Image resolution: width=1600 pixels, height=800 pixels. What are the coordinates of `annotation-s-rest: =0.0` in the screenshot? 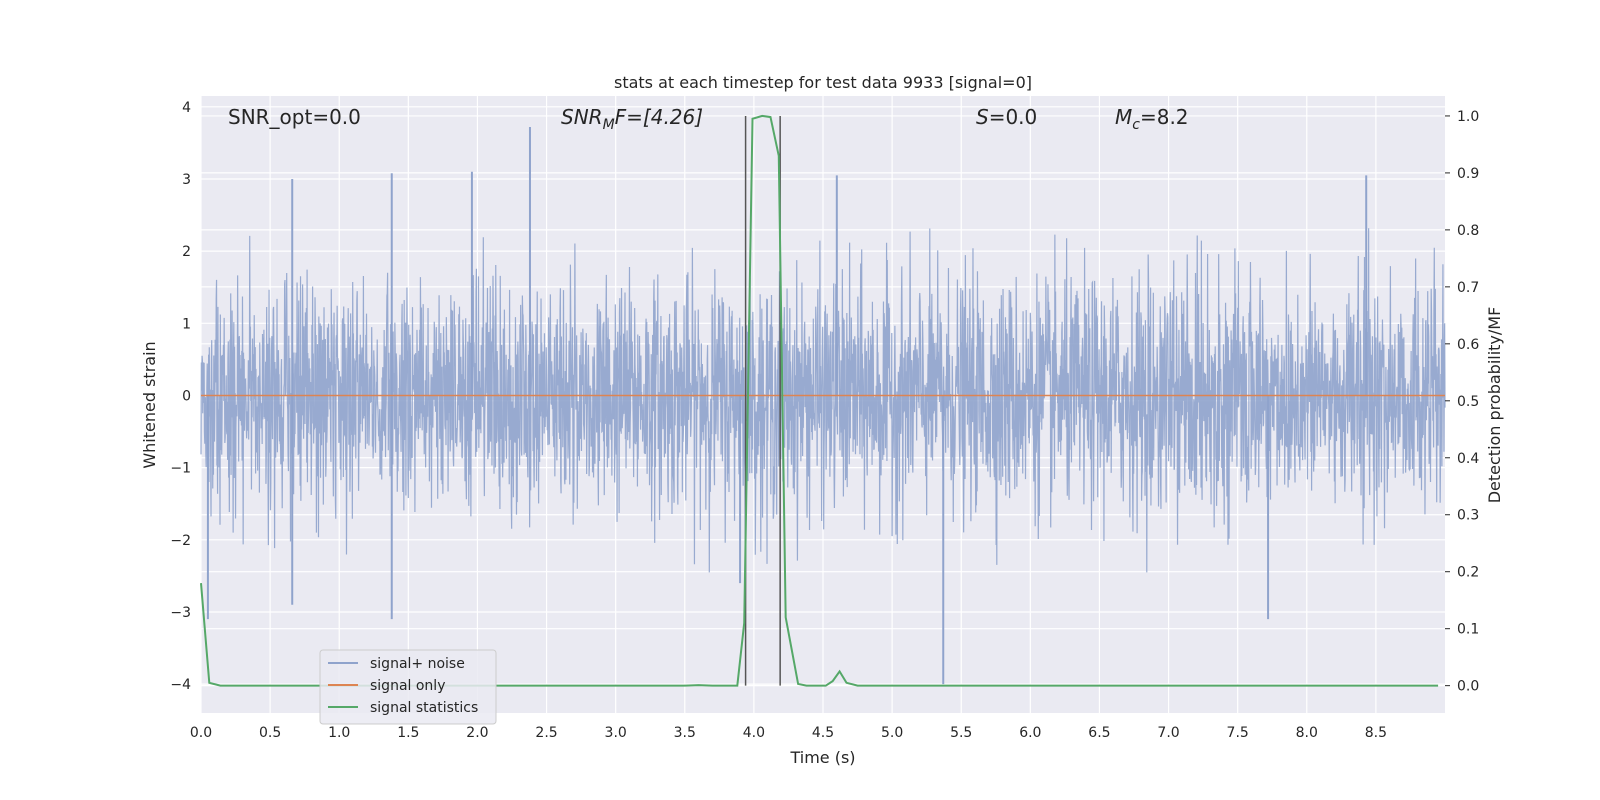 It's located at (1013, 117).